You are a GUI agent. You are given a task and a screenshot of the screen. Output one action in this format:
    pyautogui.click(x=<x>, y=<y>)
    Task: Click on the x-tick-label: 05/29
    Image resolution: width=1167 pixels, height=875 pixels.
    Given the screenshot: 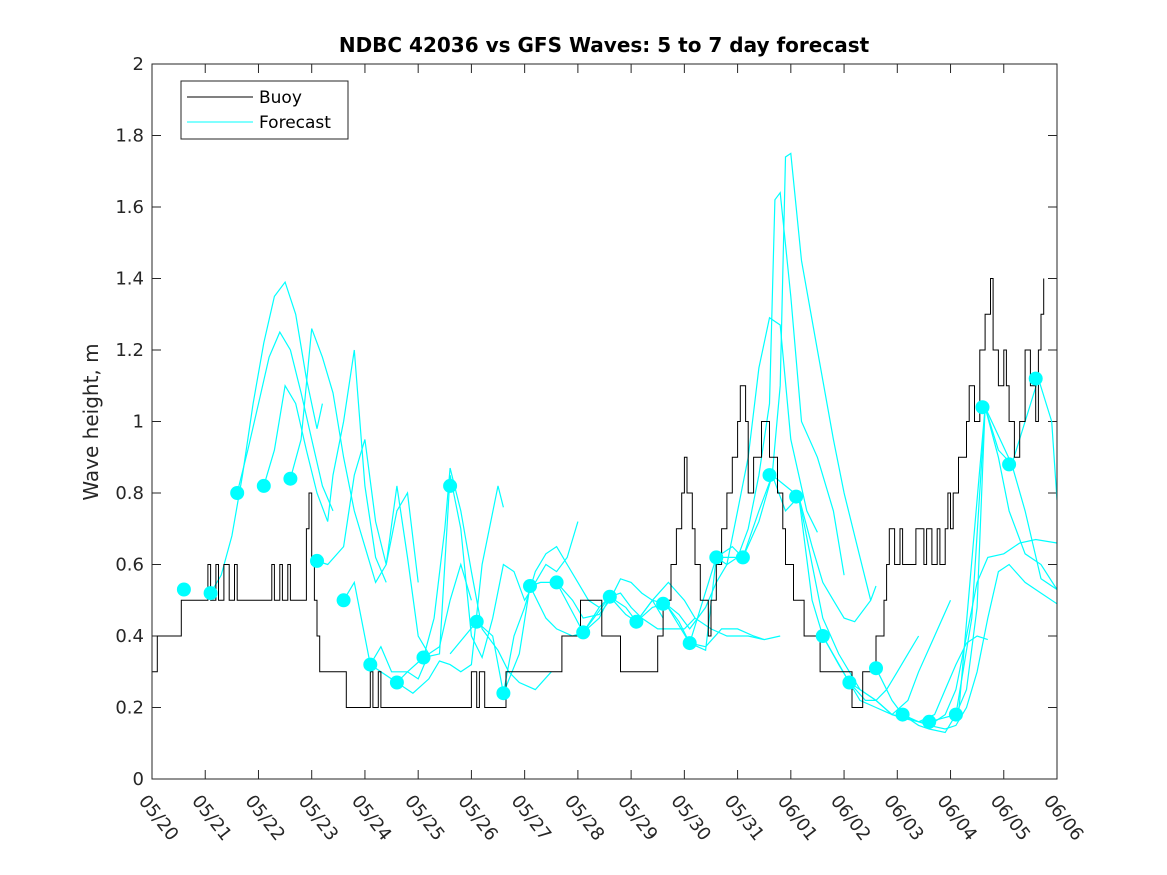 What is the action you would take?
    pyautogui.click(x=637, y=818)
    